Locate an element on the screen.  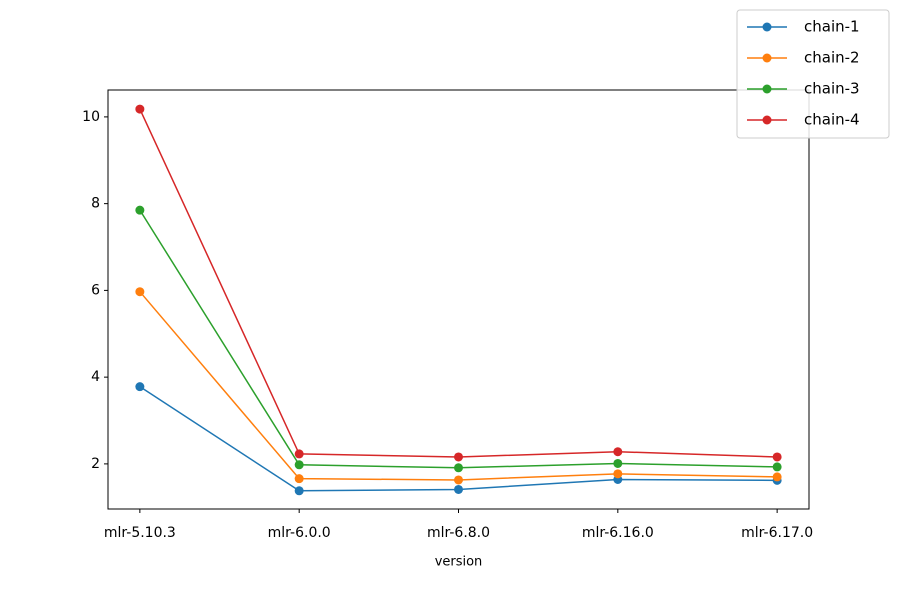
x-tick-label: mlr-6.16.0 is located at coordinates (618, 533).